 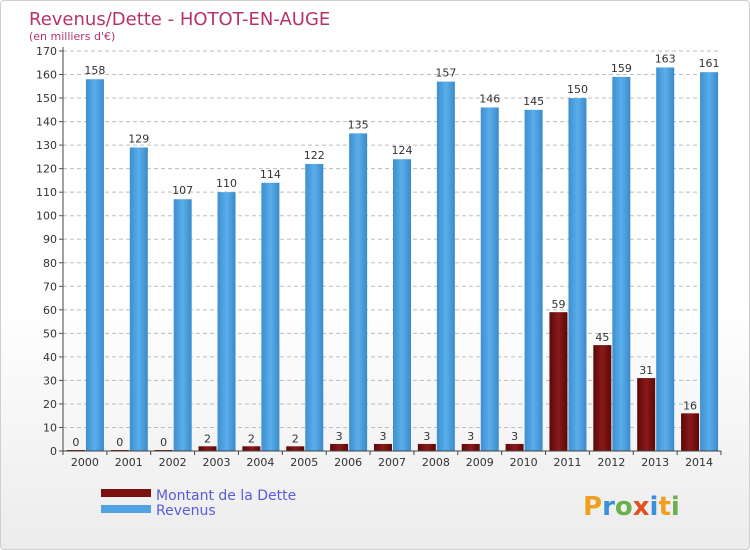 I want to click on y-tick-label: 170, so click(x=46, y=51).